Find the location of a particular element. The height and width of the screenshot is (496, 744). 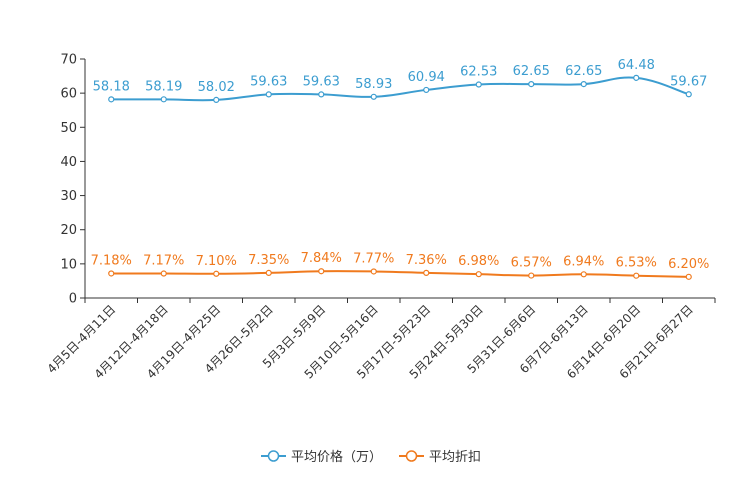

data-label: 6.53% is located at coordinates (636, 263).